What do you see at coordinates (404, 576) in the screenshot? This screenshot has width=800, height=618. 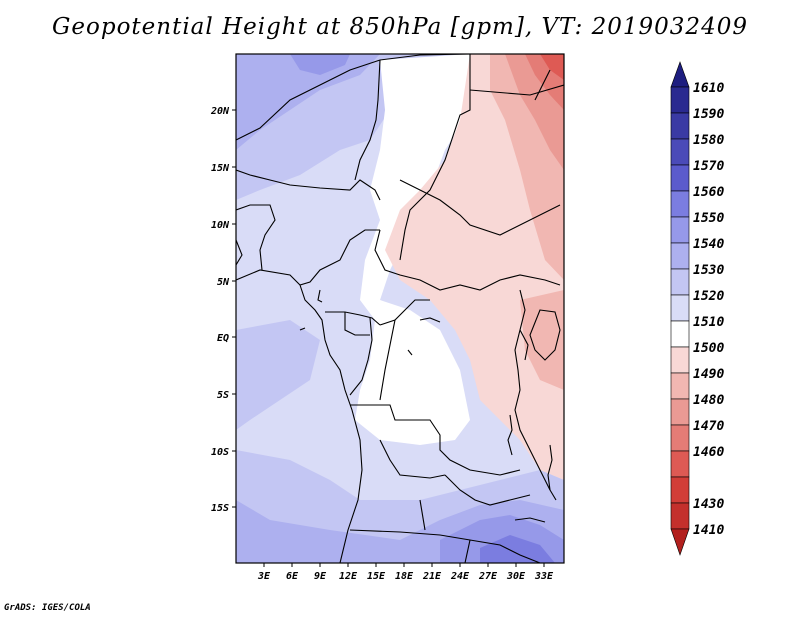 I see `lon-label: 18E` at bounding box center [404, 576].